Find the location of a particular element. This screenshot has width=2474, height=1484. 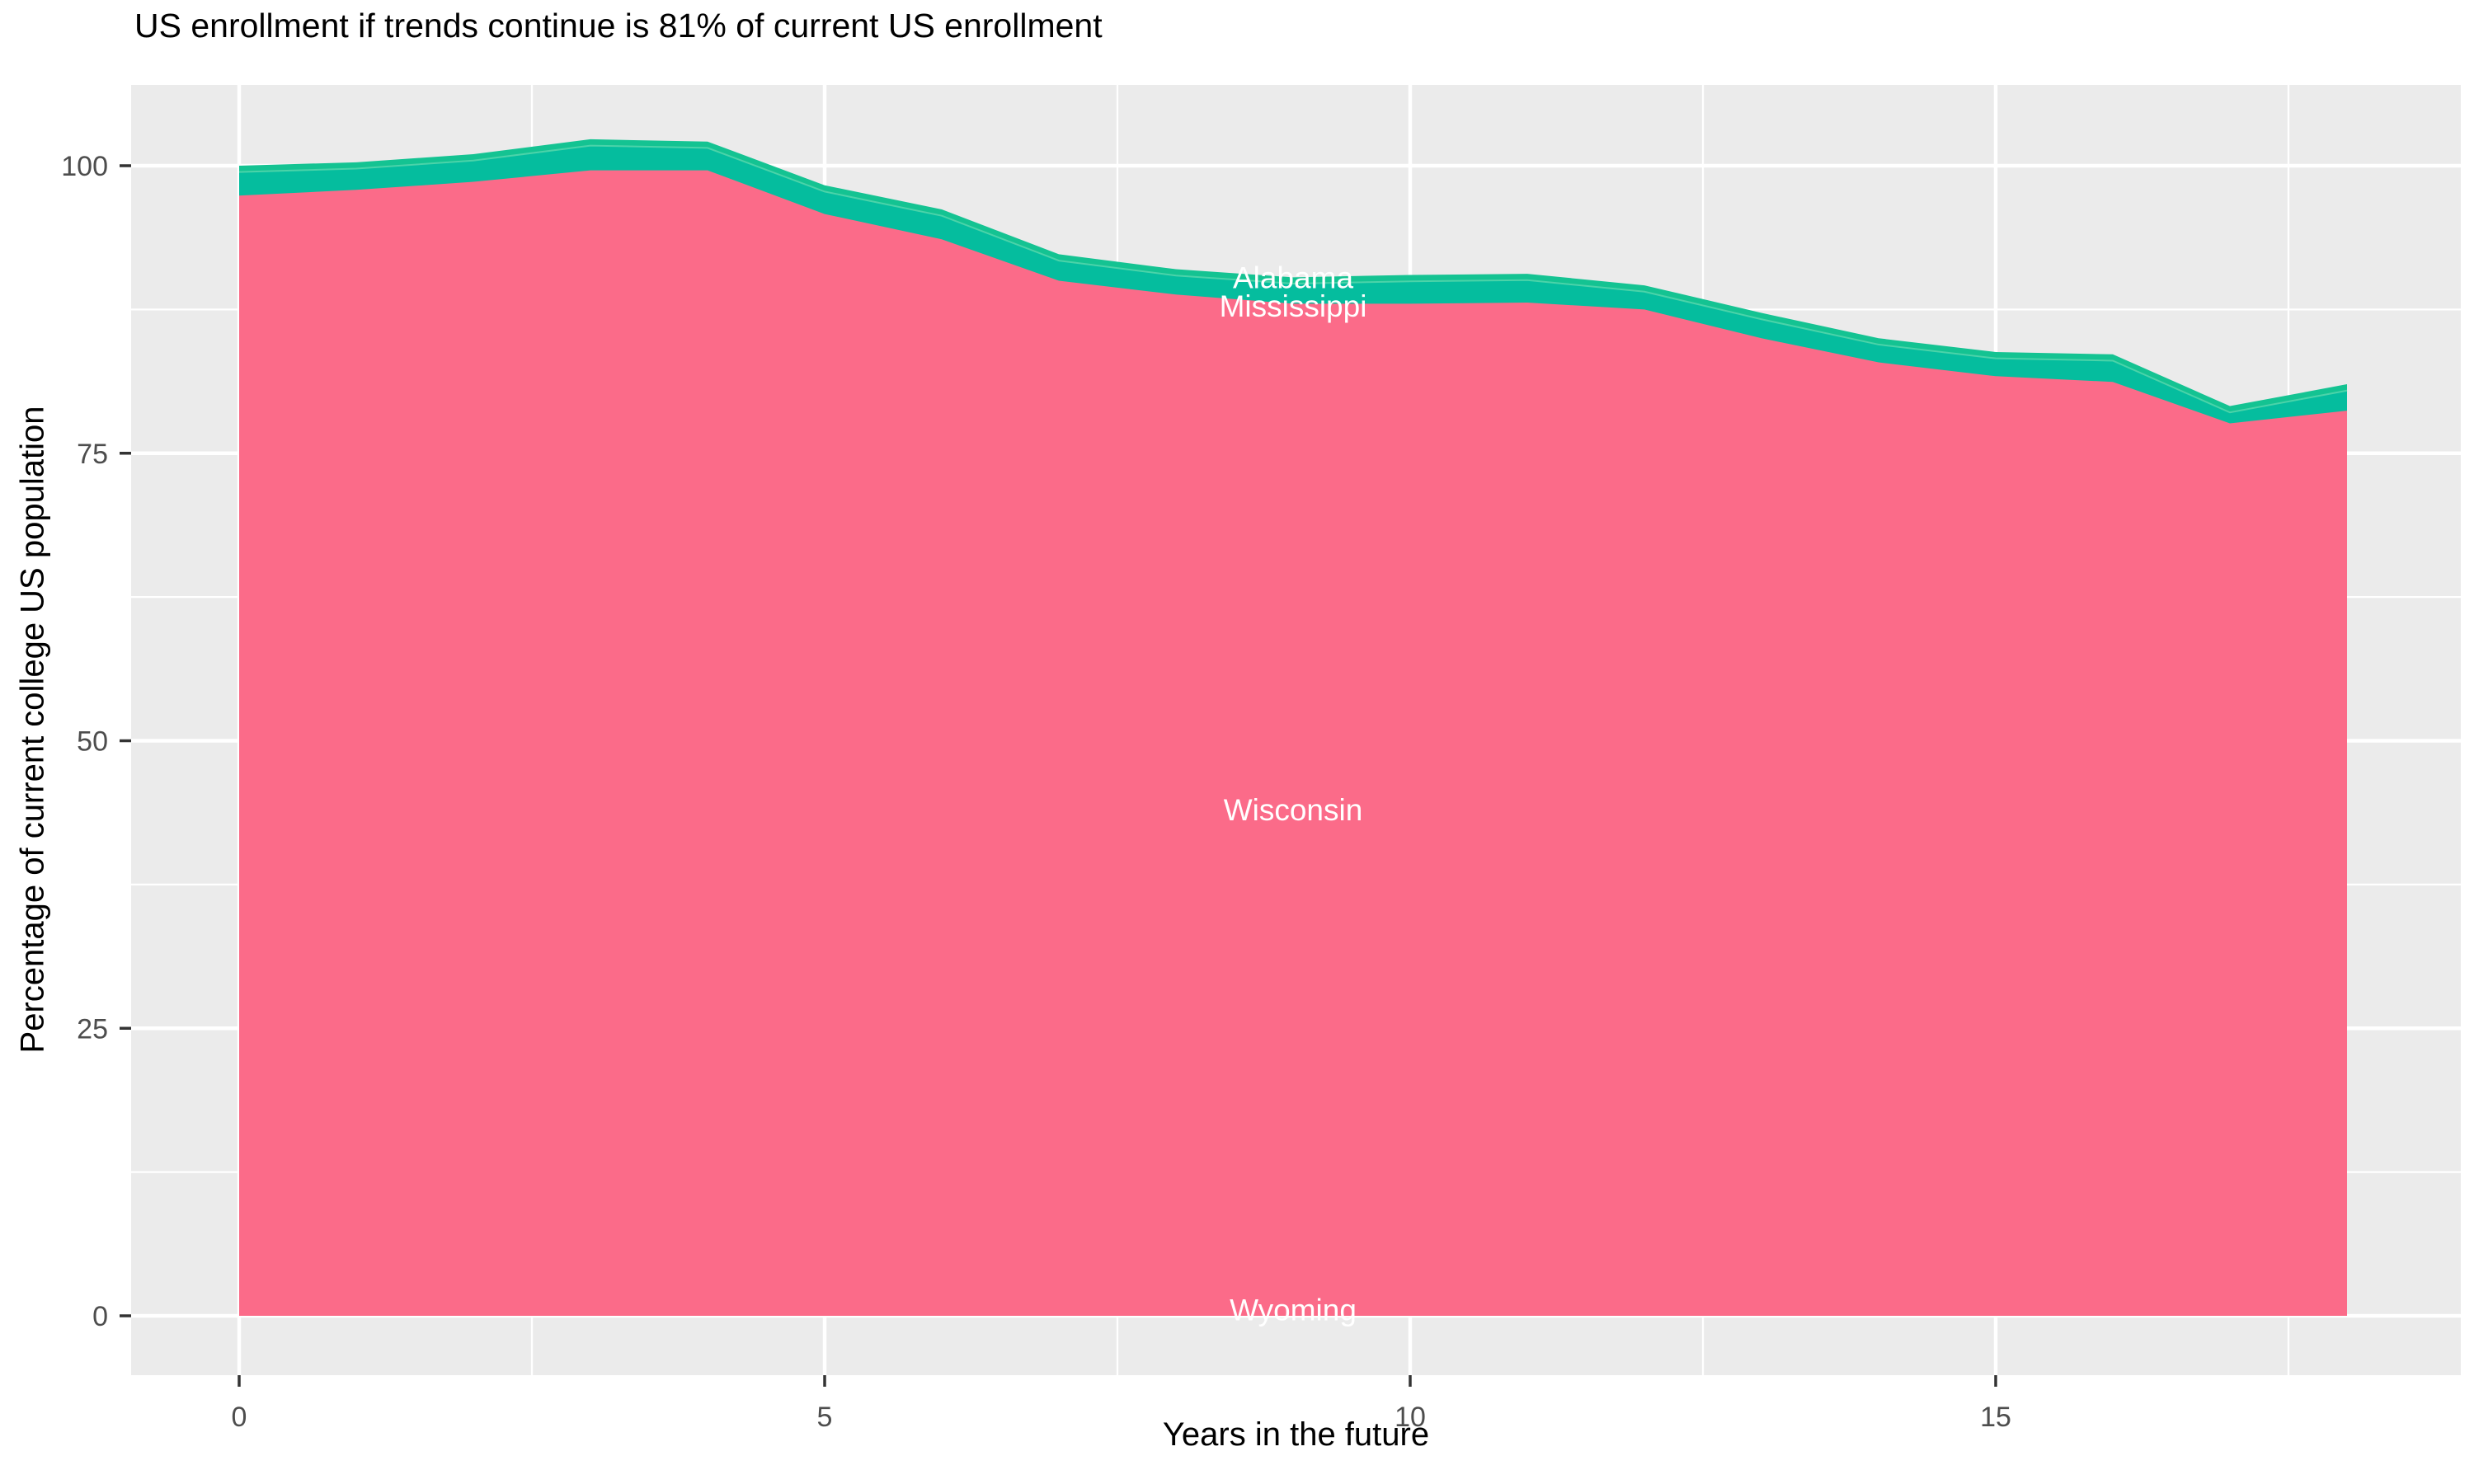

x-tick-label: 5 is located at coordinates (825, 1417).